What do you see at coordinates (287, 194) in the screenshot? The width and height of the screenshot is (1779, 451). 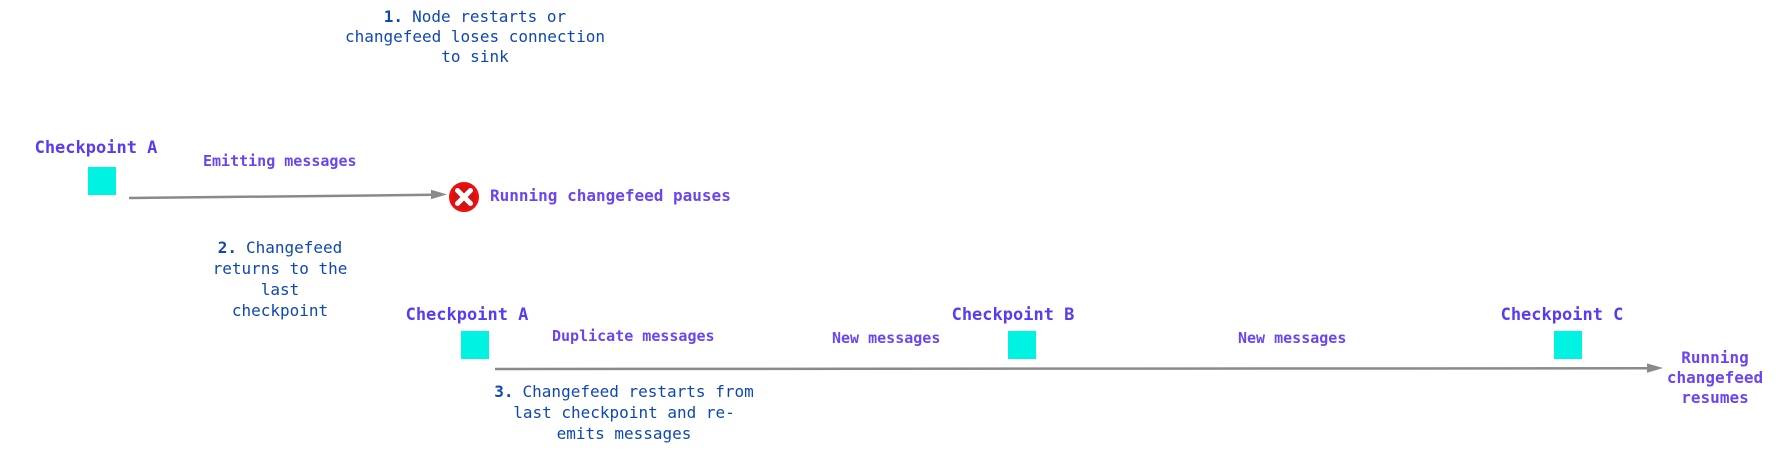 I see `timeline-arrow-top` at bounding box center [287, 194].